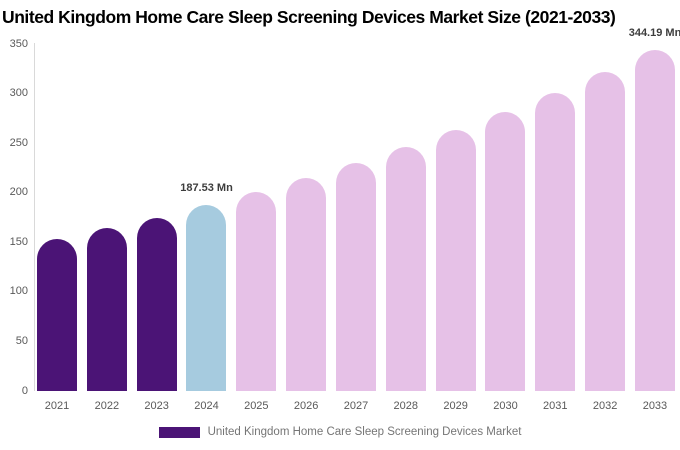  What do you see at coordinates (455, 406) in the screenshot?
I see `x-axis-tick-label: 2029` at bounding box center [455, 406].